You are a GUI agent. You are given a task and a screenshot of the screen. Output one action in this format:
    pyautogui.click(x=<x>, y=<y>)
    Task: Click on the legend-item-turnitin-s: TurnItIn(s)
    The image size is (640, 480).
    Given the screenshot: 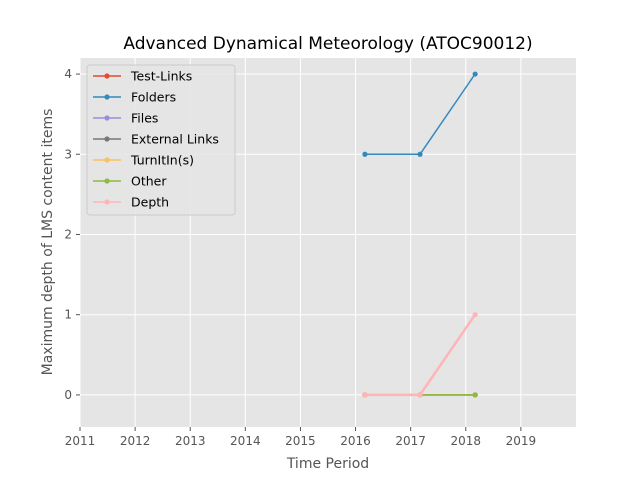 What is the action you would take?
    pyautogui.click(x=143, y=160)
    